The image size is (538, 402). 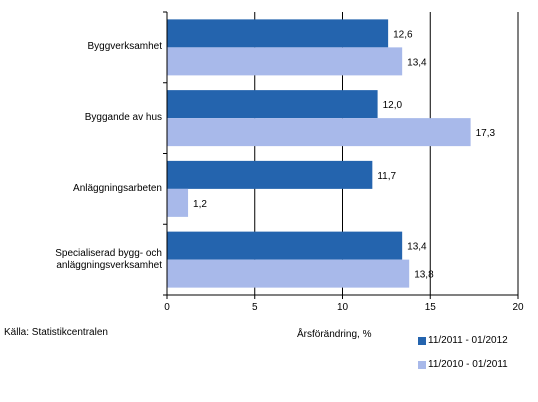 What do you see at coordinates (403, 34) in the screenshot?
I see `data-label-1-1: 12,6` at bounding box center [403, 34].